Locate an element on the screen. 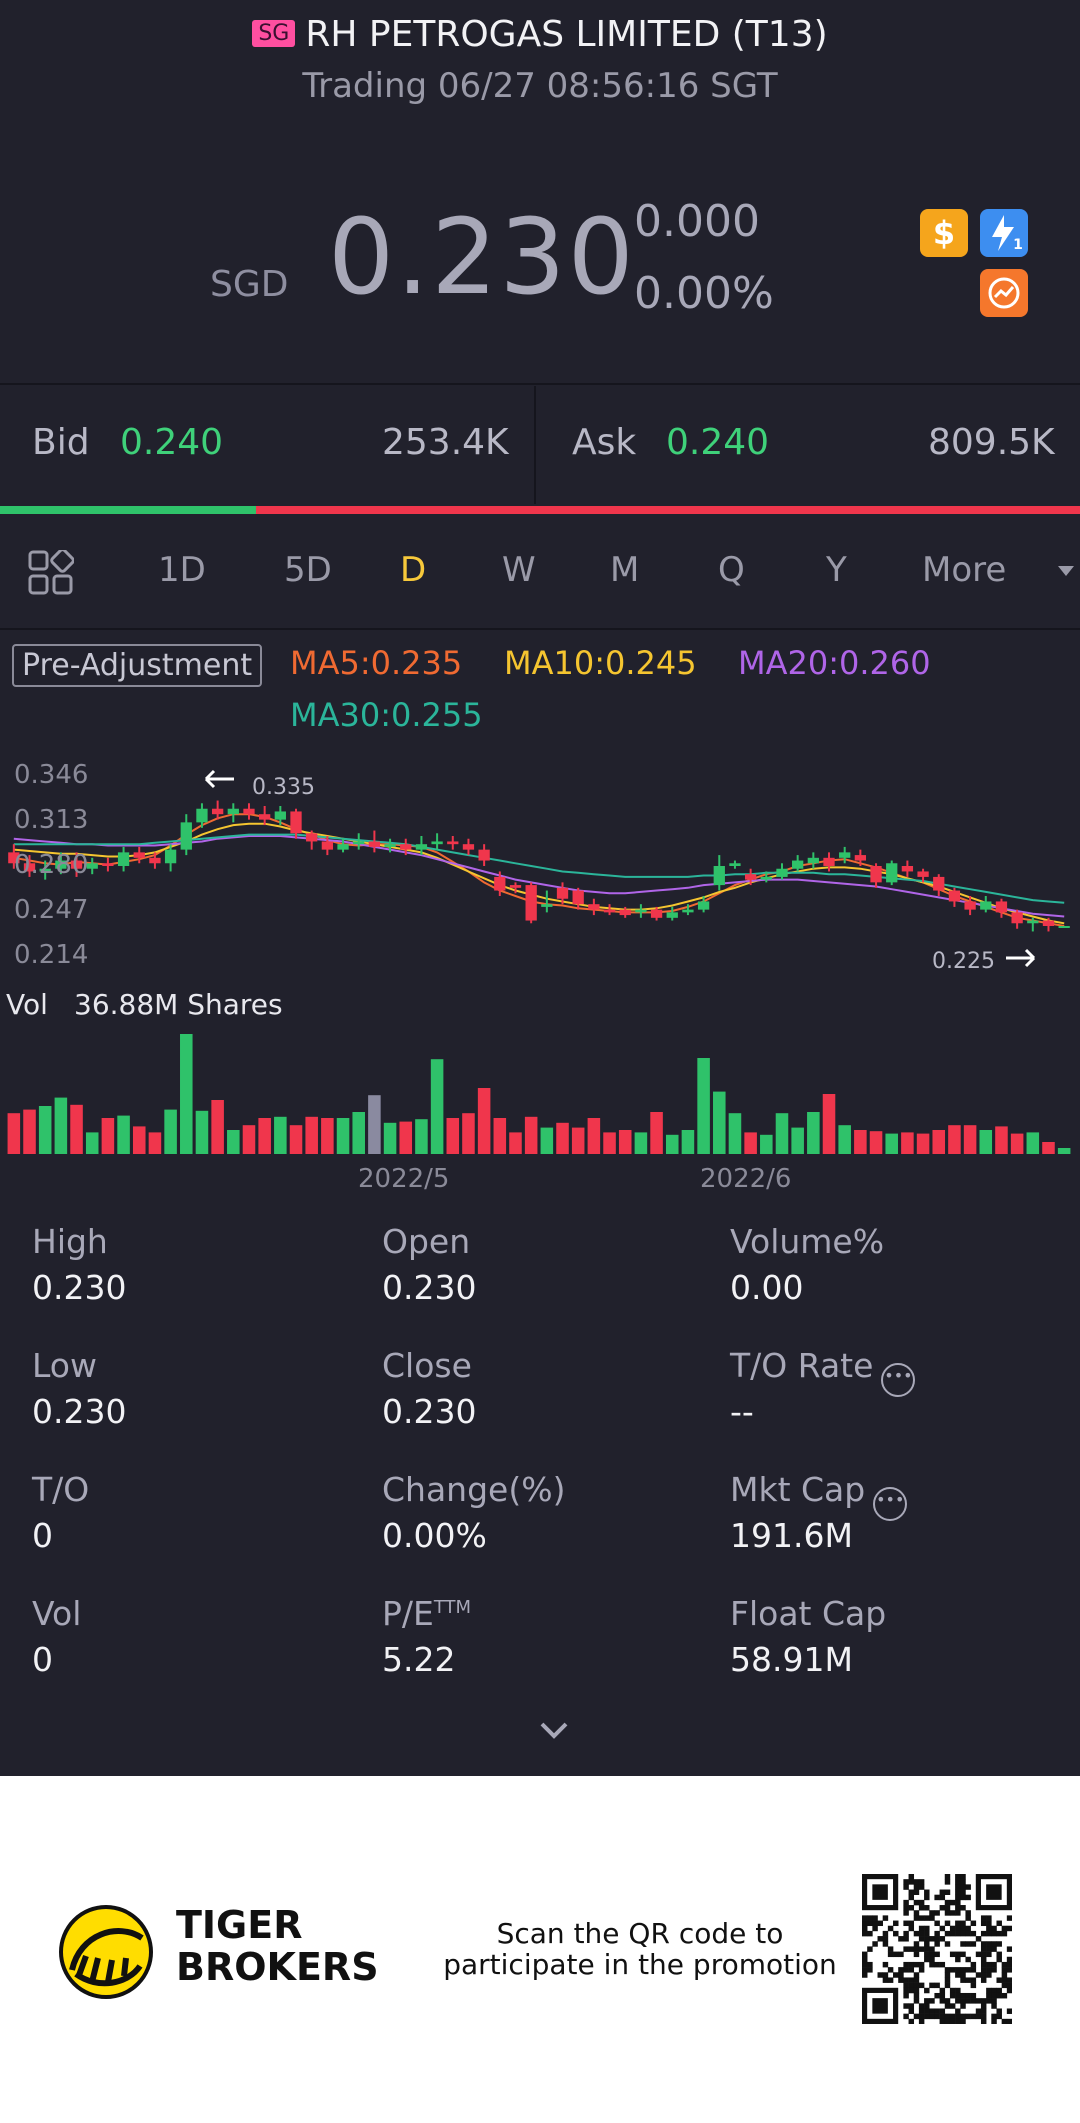 This screenshot has height=2123, width=1080. market-cap-text: Mkt Cap is located at coordinates (798, 1489).